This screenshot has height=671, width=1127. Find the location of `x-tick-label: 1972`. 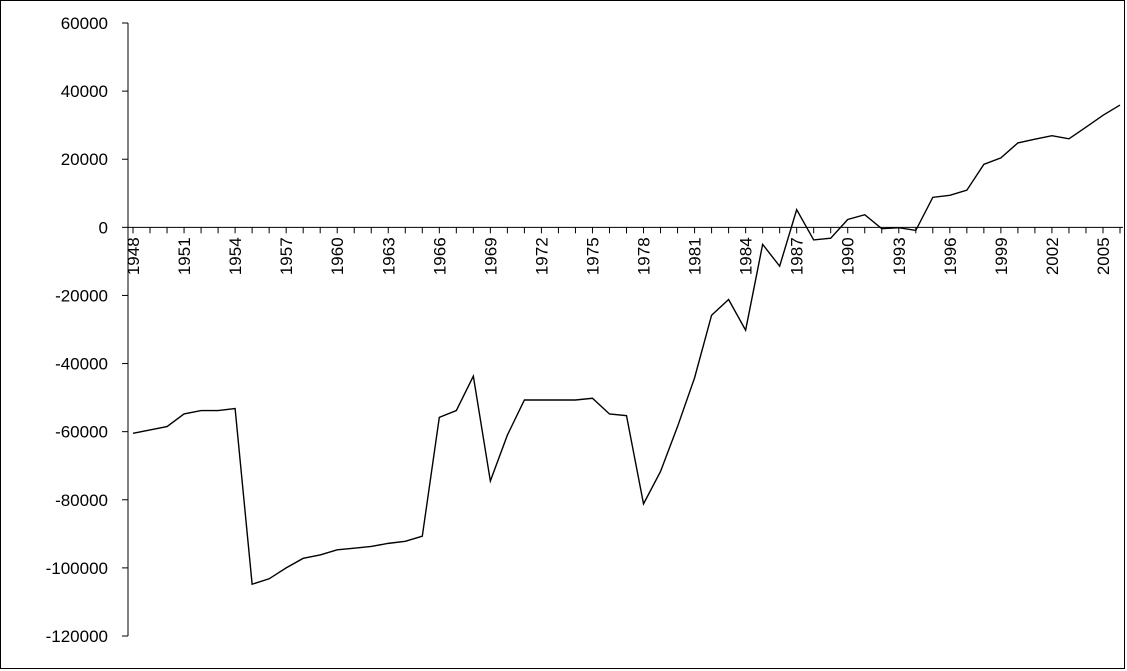

x-tick-label: 1972 is located at coordinates (541, 256).